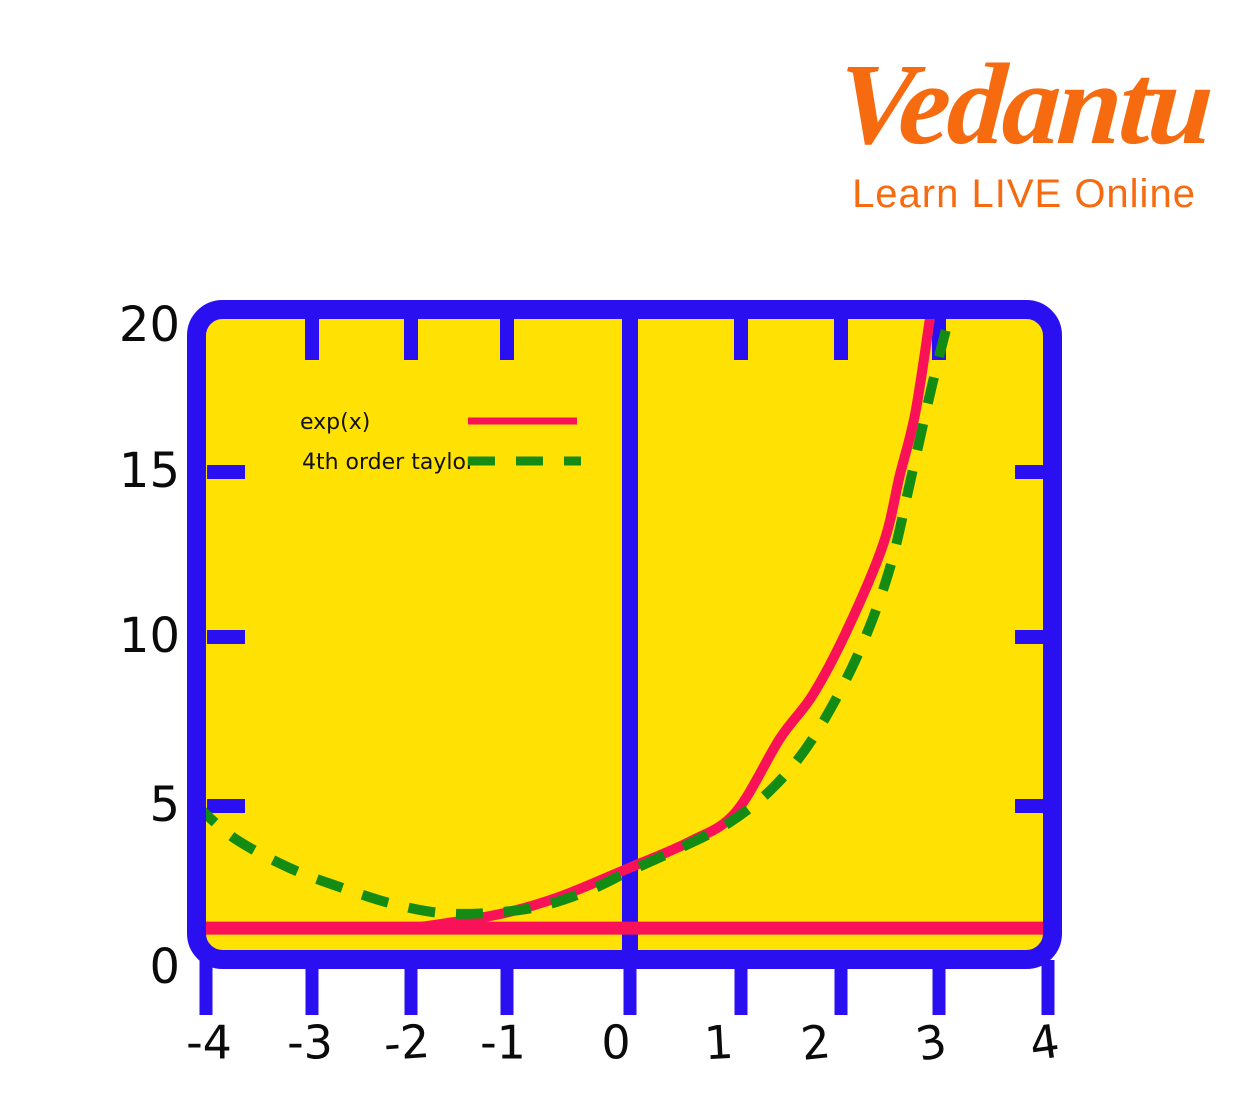 This screenshot has width=1244, height=1111. Describe the element at coordinates (630, 634) in the screenshot. I see `x-zero-axis-line` at that location.